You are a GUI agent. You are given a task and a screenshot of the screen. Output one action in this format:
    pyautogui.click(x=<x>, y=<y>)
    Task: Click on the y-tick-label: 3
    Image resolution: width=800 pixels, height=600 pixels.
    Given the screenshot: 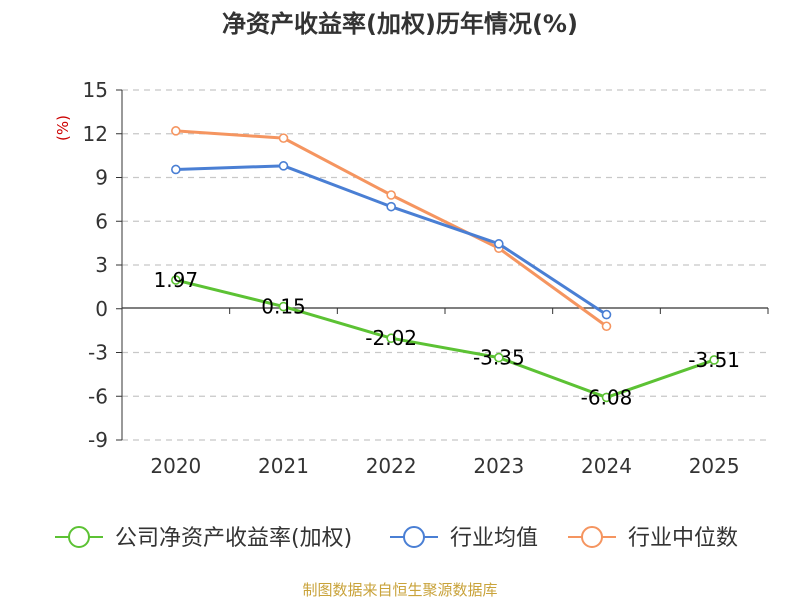 What is the action you would take?
    pyautogui.click(x=101, y=265)
    